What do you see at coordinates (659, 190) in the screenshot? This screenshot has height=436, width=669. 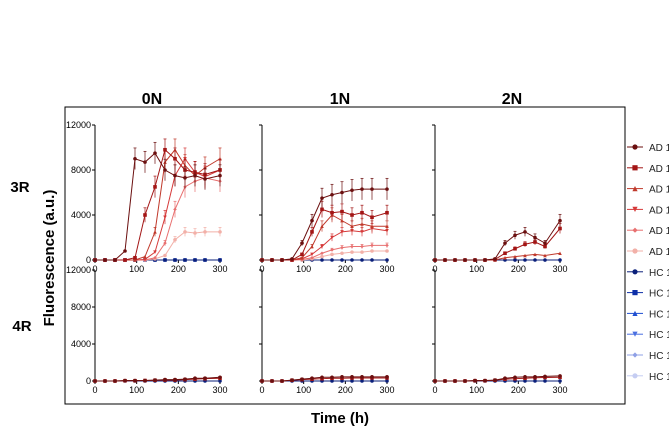 I see `legend-label: AD 10-6` at bounding box center [659, 190].